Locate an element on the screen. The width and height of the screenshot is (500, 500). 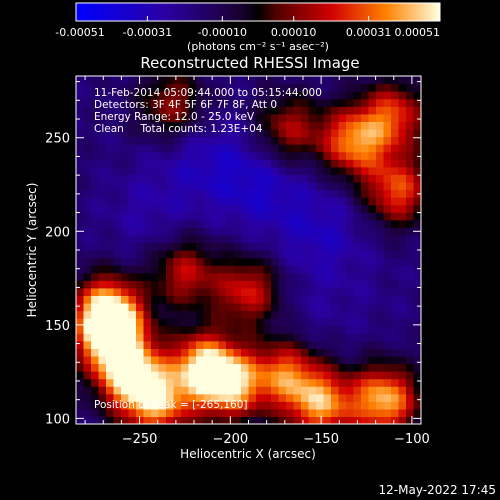
timestamp: 12-May-2022 17:45 is located at coordinates (437, 490).